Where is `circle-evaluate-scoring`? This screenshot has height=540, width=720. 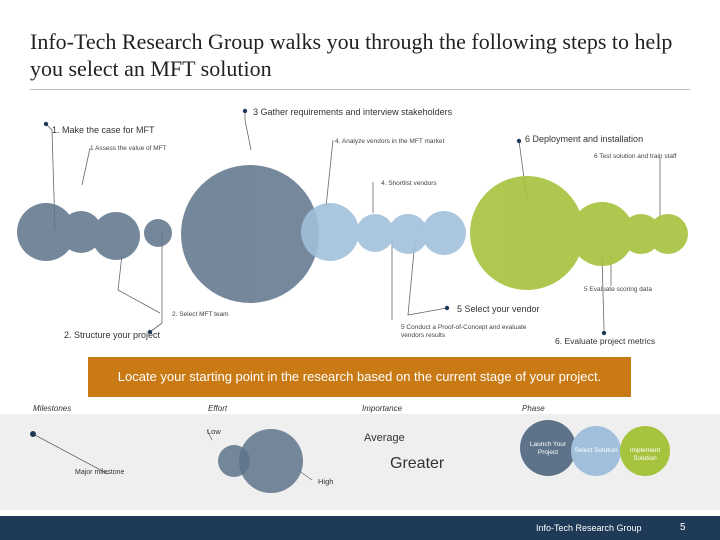
circle-evaluate-scoring is located at coordinates (668, 234).